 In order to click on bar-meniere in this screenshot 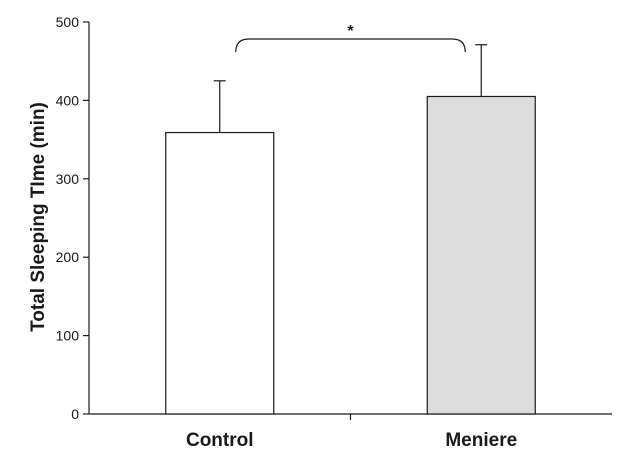, I will do `click(481, 255)`.